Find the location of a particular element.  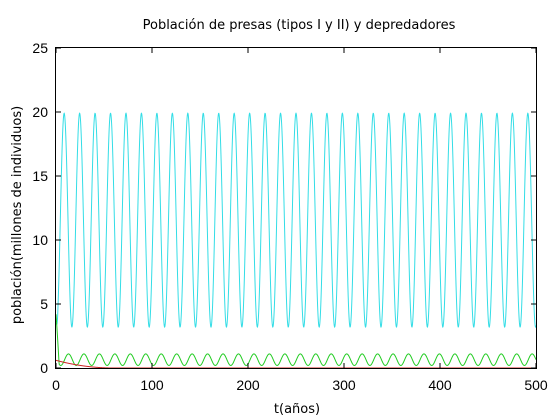

y-tick-label: 10 is located at coordinates (40, 240).